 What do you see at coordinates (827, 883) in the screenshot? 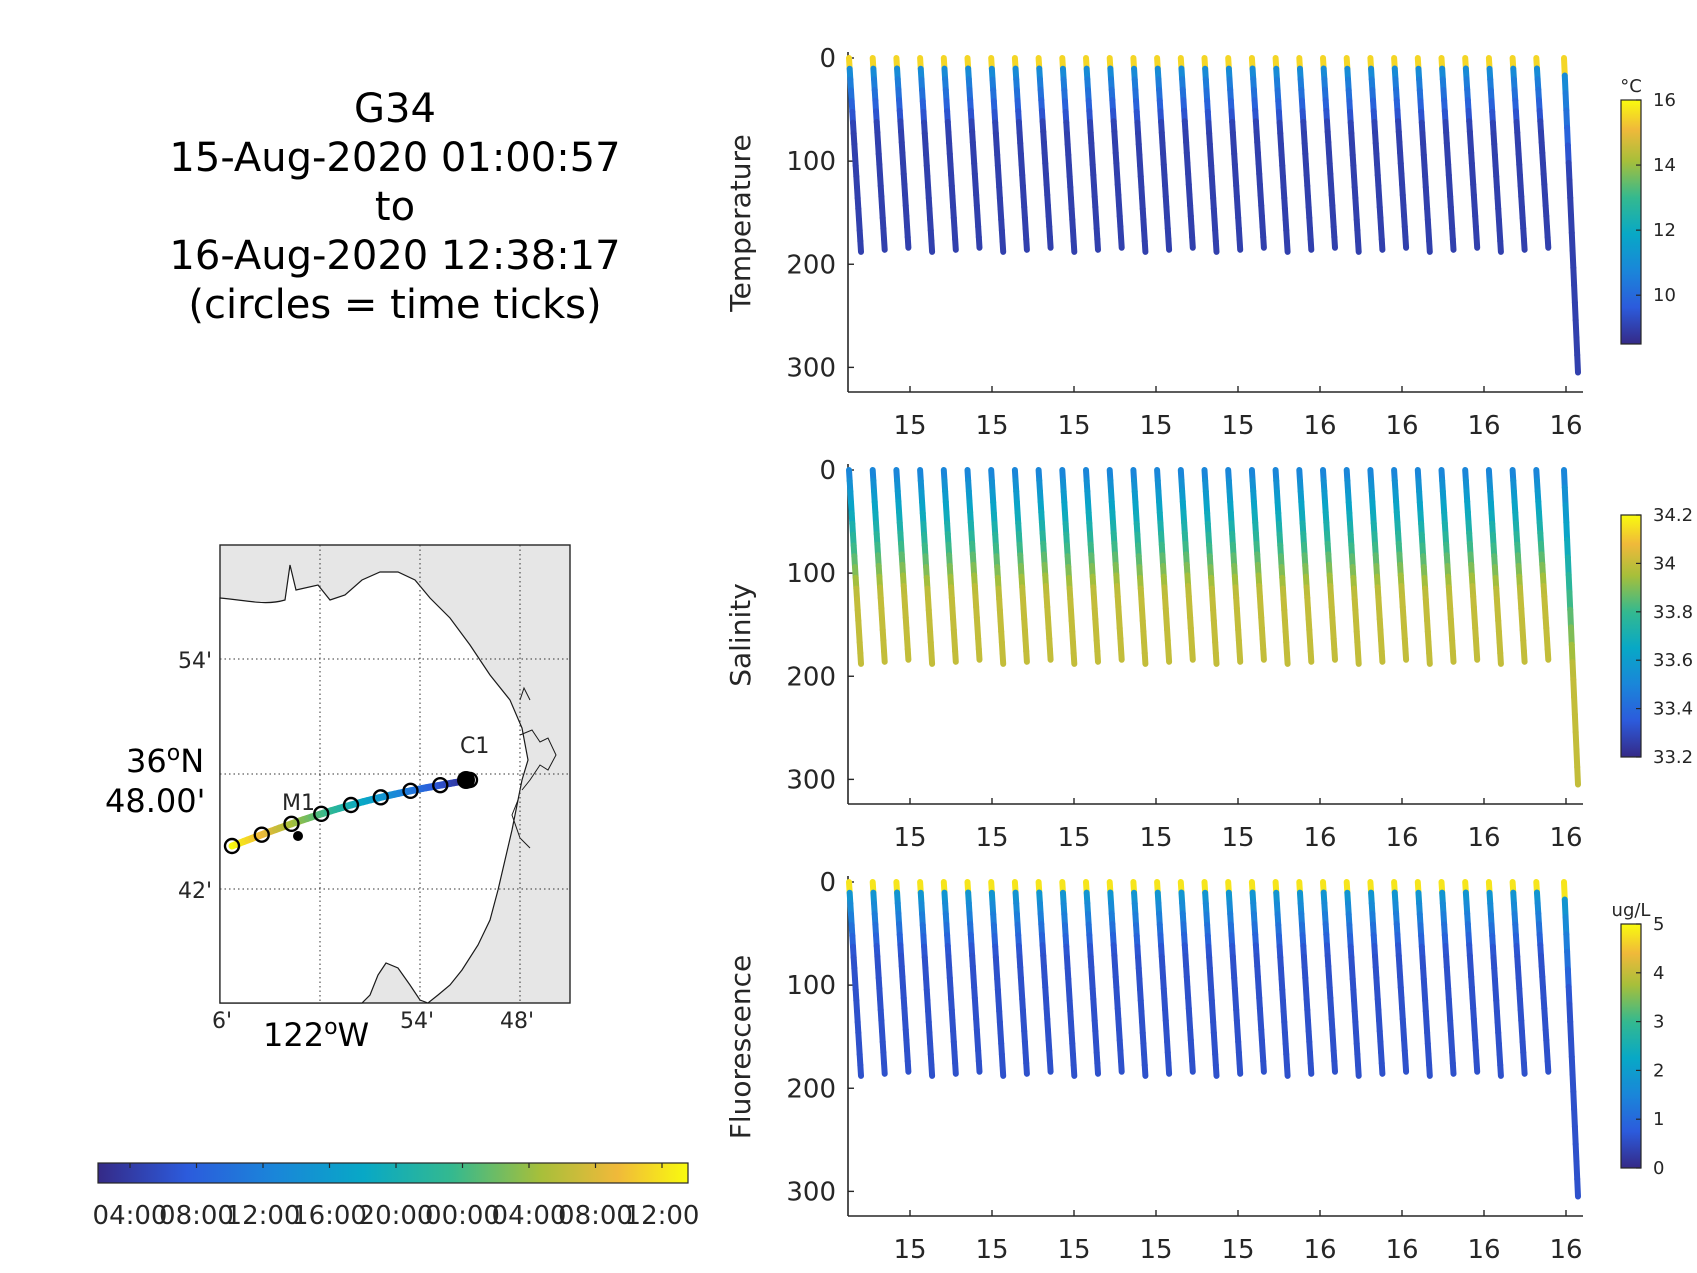
I see `y-tick-label: 0` at bounding box center [827, 883].